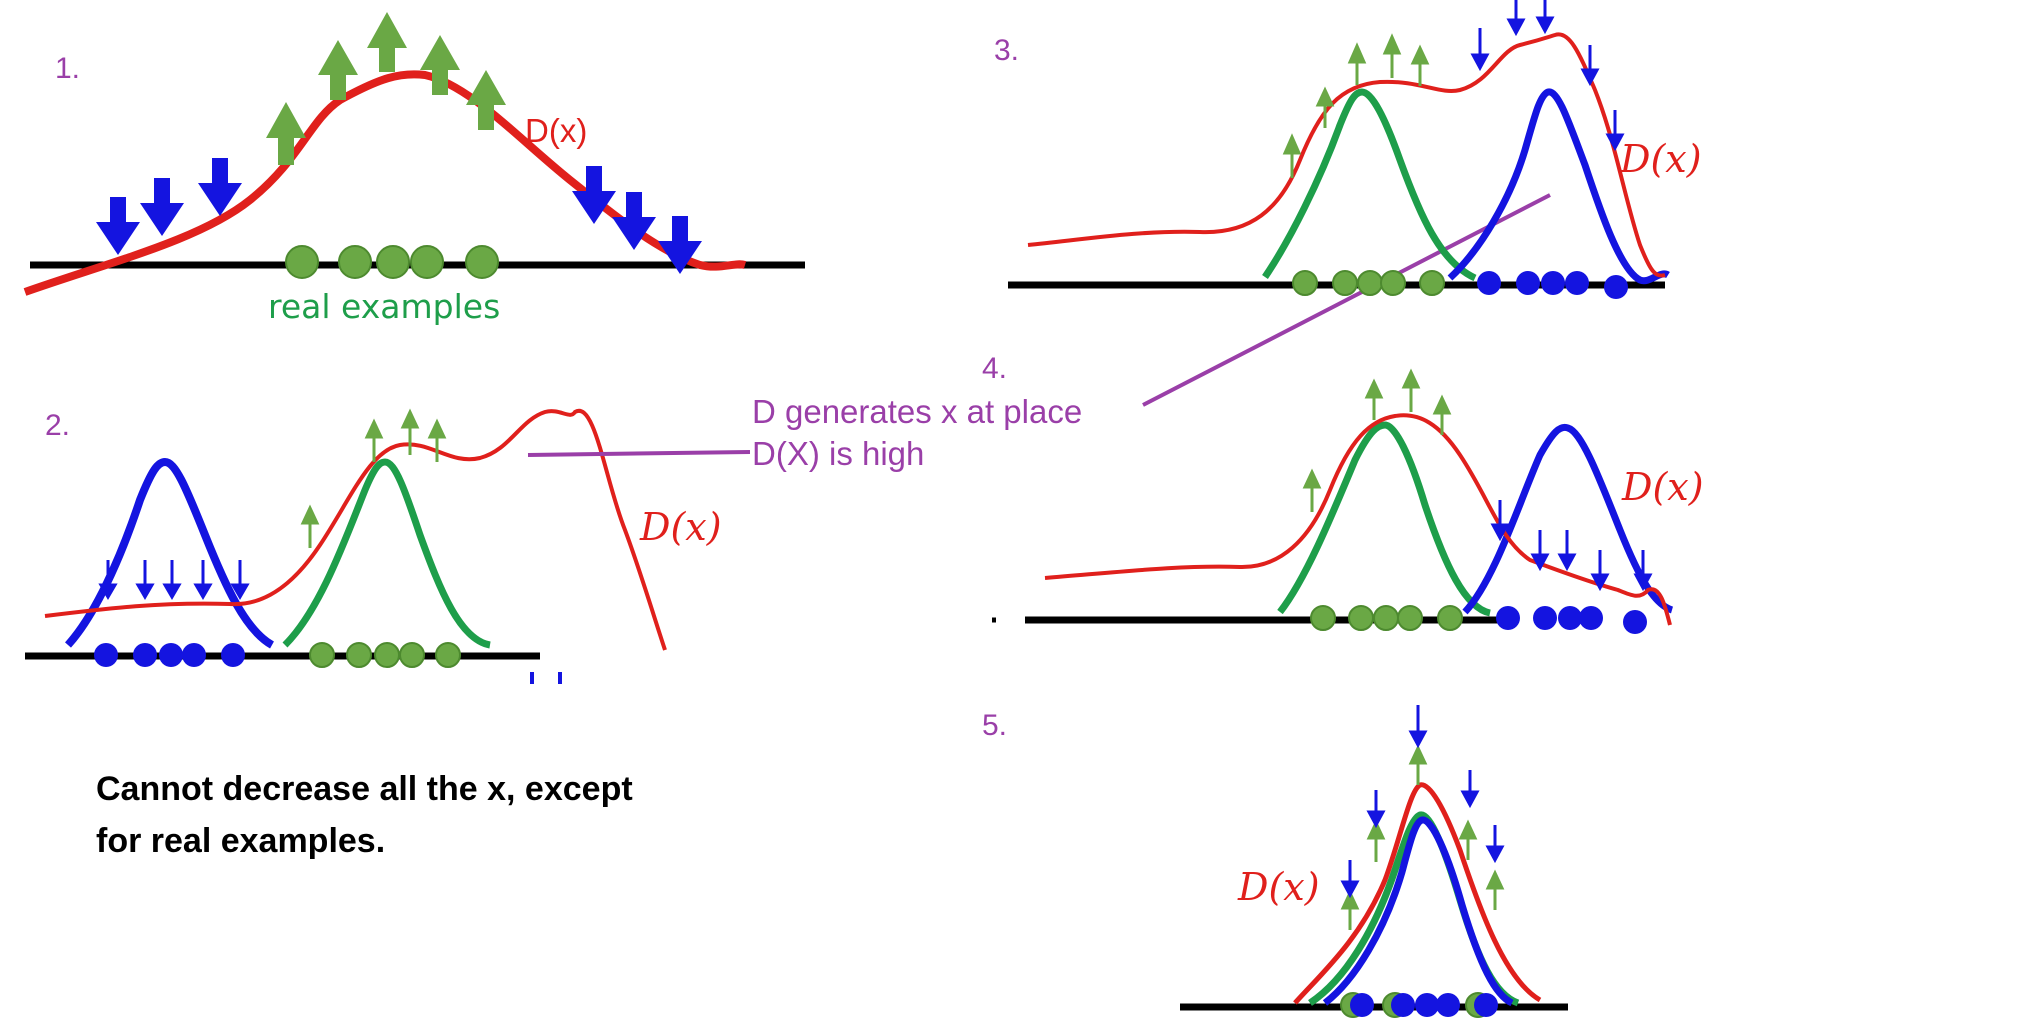  Describe the element at coordinates (994, 725) in the screenshot. I see `panel-5-number: 5.` at that location.